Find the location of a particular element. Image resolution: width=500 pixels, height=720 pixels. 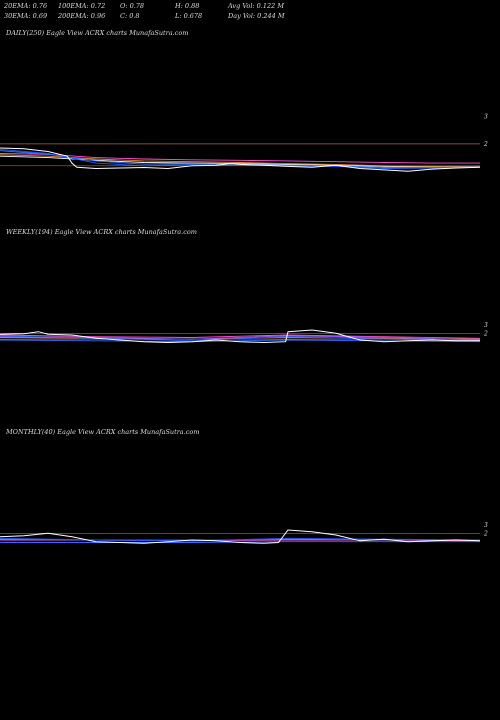

monthly-y-tick-2: 2 is located at coordinates (485, 533).